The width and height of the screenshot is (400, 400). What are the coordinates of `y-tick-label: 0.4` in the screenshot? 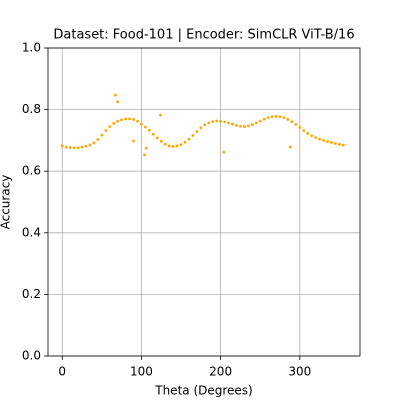 It's located at (31, 232).